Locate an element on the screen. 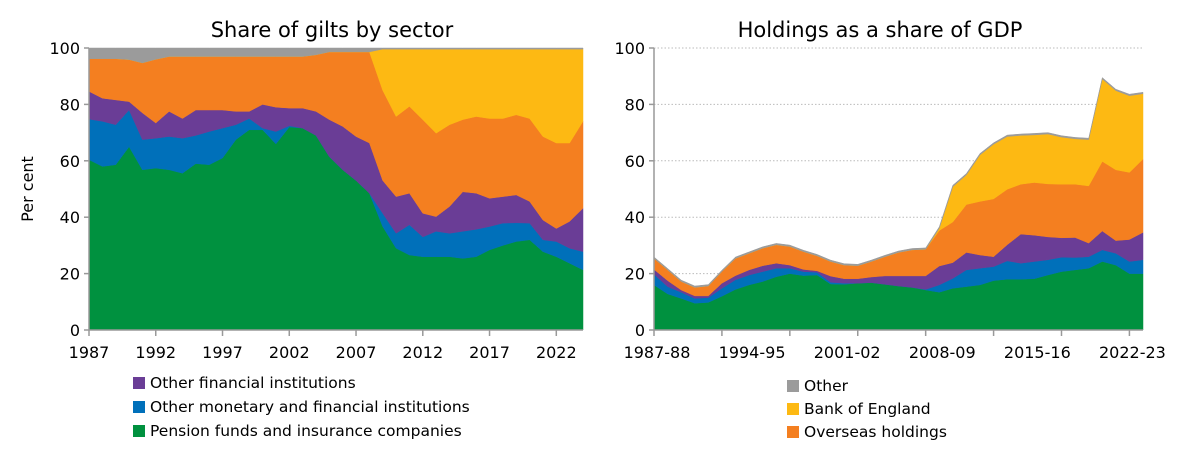  legend-item-other: Other is located at coordinates (818, 386).